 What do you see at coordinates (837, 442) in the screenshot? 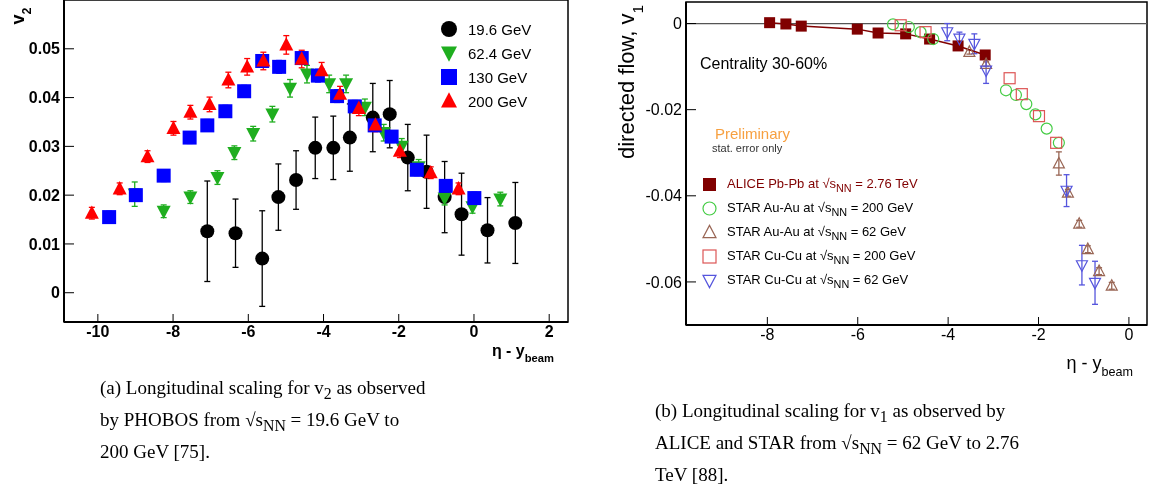
I see `text: (b) Longitudinal scaling for v$_{1}$ as observed by ALICE and STAR from √s$_{NN}$ = 62 GeV to 2.76 TeV [88].` at bounding box center [837, 442].